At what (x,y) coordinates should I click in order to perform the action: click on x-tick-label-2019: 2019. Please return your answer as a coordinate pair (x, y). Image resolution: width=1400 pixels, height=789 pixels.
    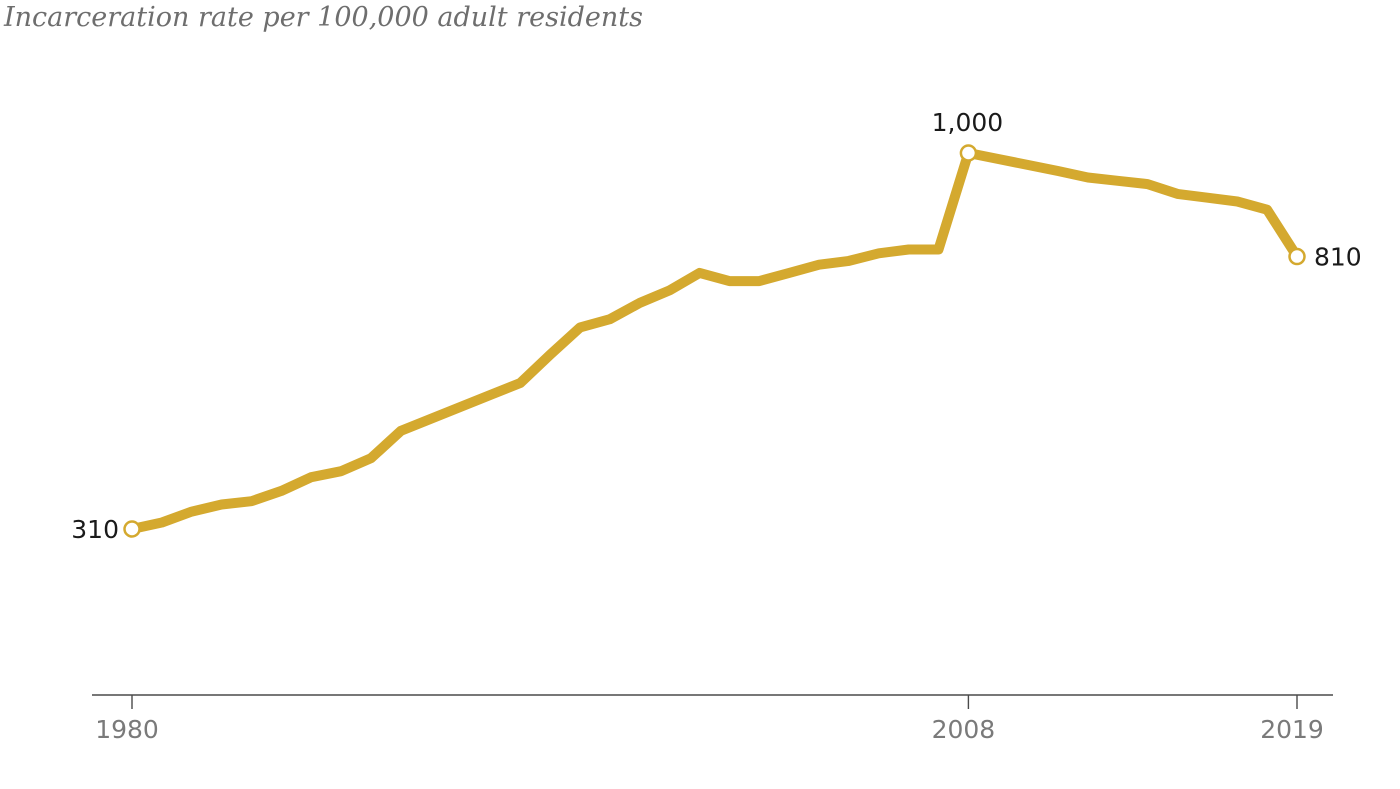
    Looking at the image, I should click on (1292, 729).